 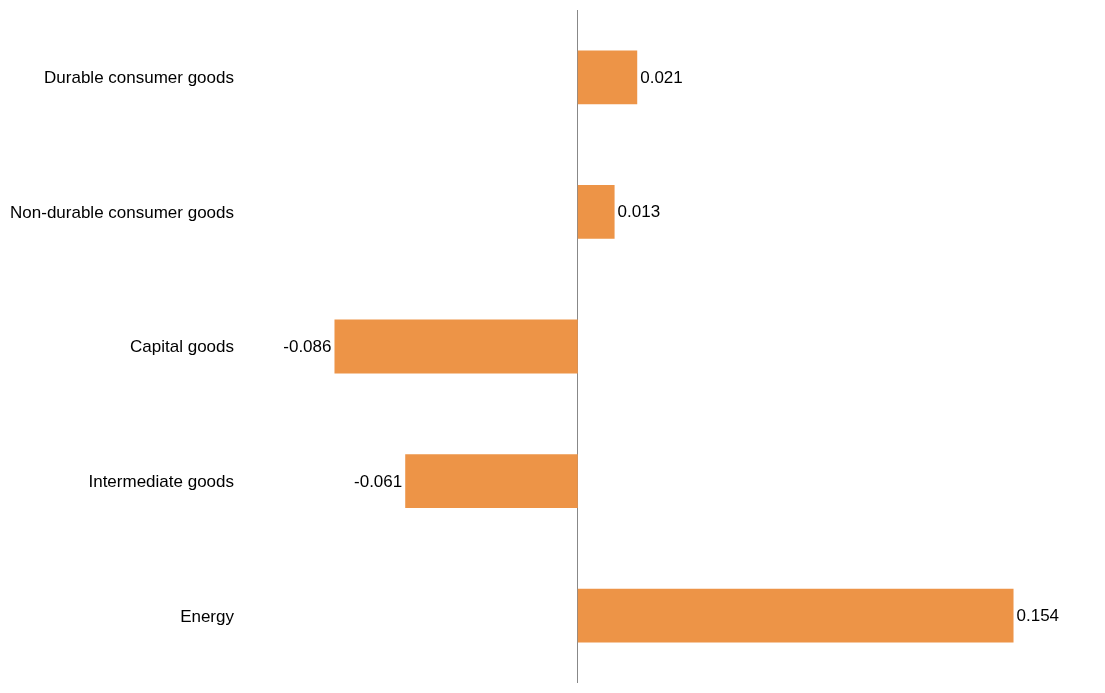 What do you see at coordinates (1038, 616) in the screenshot?
I see `data-label: 0.154` at bounding box center [1038, 616].